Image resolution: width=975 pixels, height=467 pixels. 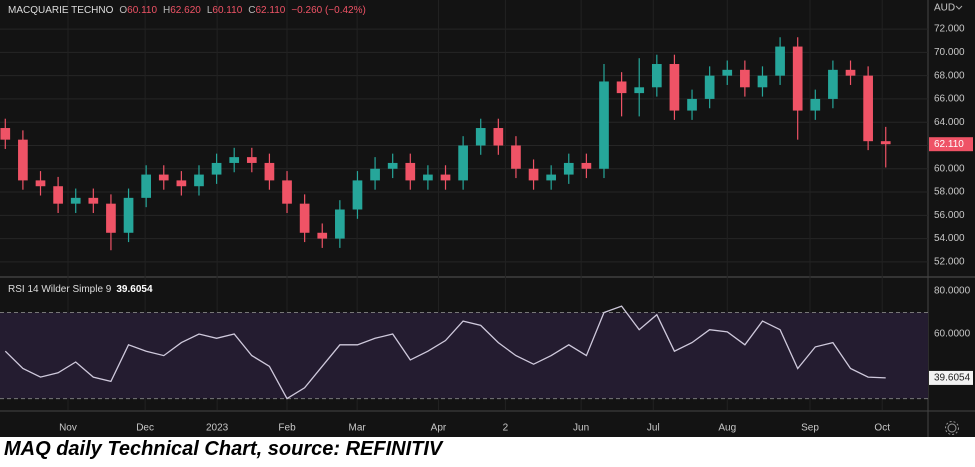 What do you see at coordinates (949, 99) in the screenshot?
I see `y-tick-label: 66.000` at bounding box center [949, 99].